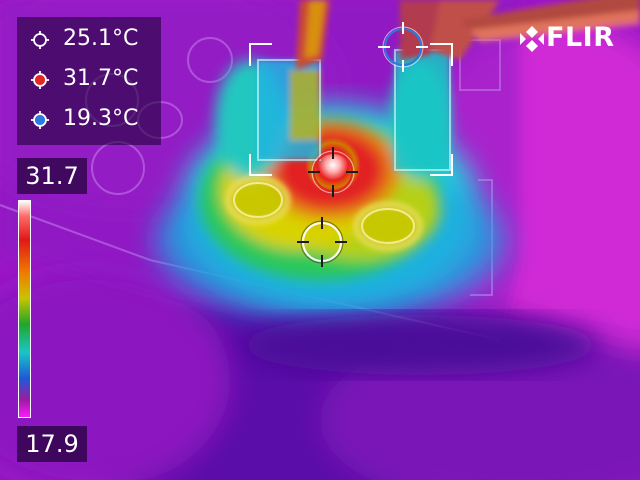 The height and width of the screenshot is (480, 640). What do you see at coordinates (532, 39) in the screenshot?
I see `flir-logo-icon` at bounding box center [532, 39].